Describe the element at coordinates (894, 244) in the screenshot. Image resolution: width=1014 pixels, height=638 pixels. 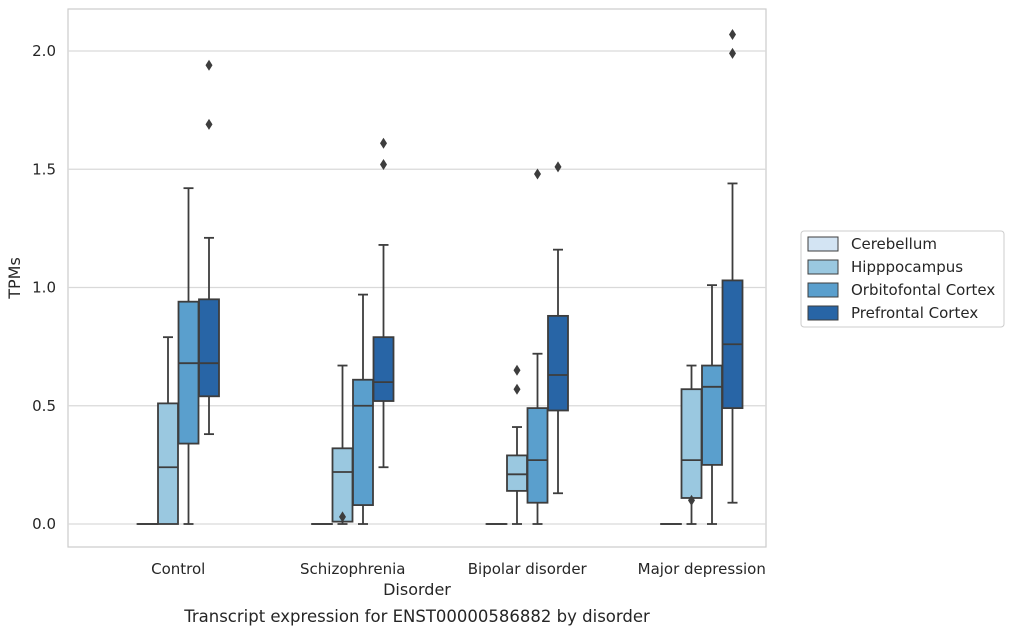
I see `legend-label: Cerebellum` at that location.